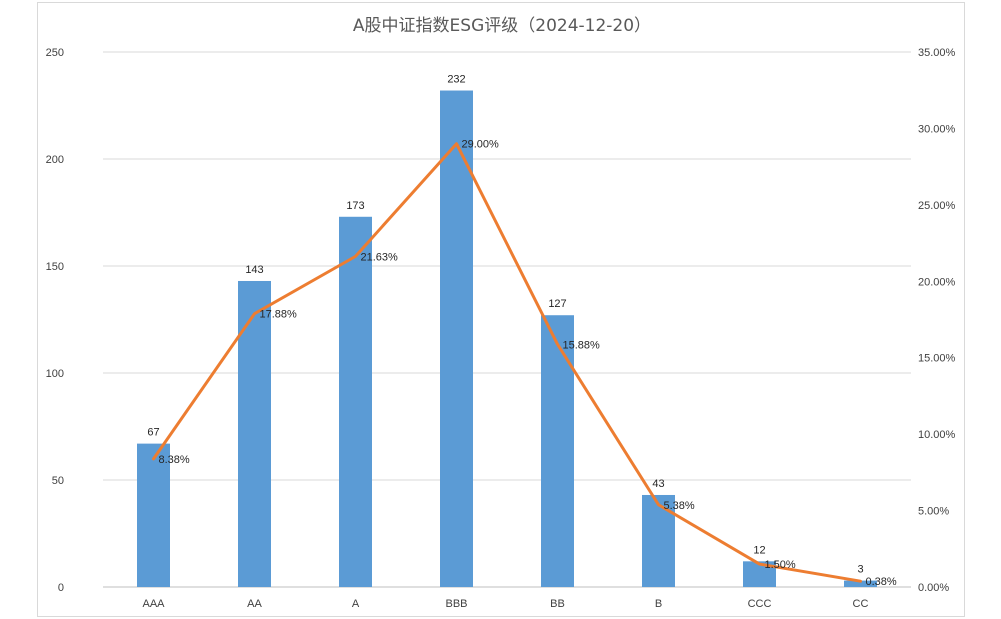 This screenshot has height=619, width=1001. I want to click on right-tick-label: 35.00%, so click(937, 53).